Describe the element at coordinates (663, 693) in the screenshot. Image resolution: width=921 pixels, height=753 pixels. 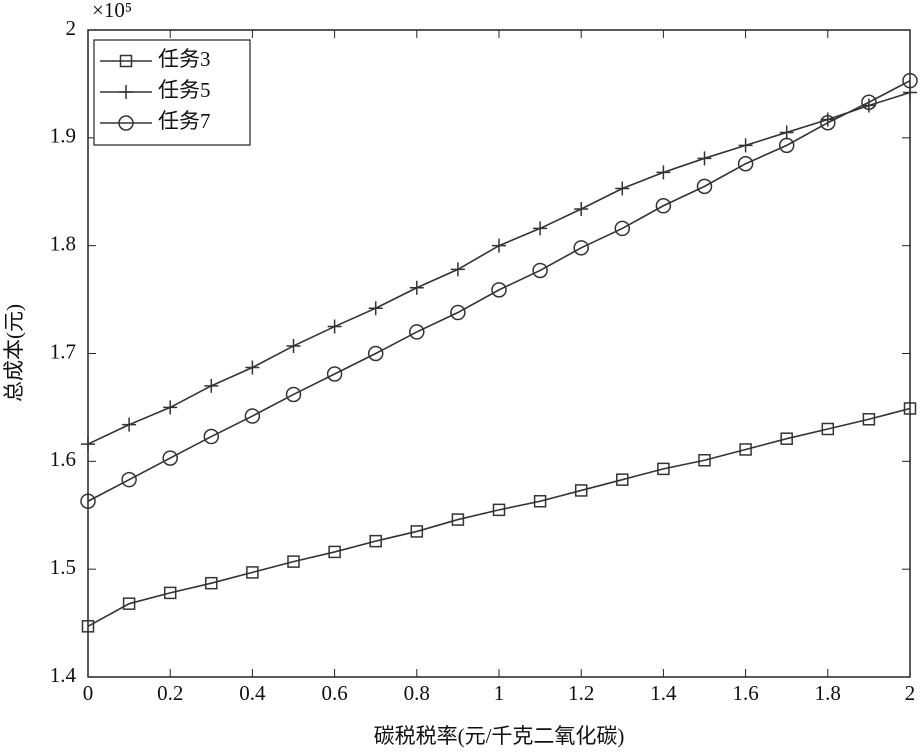
I see `x-tick-label: 1.4` at that location.